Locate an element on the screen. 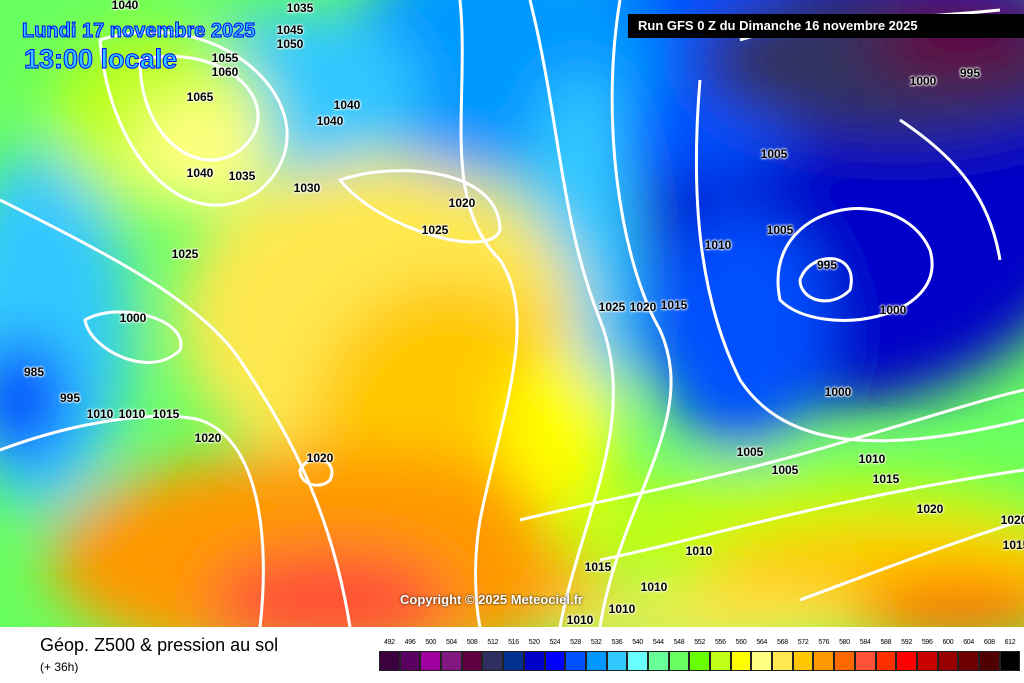 Image resolution: width=1024 pixels, height=683 pixels. model-run-label: Run GFS 0 Z du Dimanche 16 novembre 2025 is located at coordinates (826, 26).